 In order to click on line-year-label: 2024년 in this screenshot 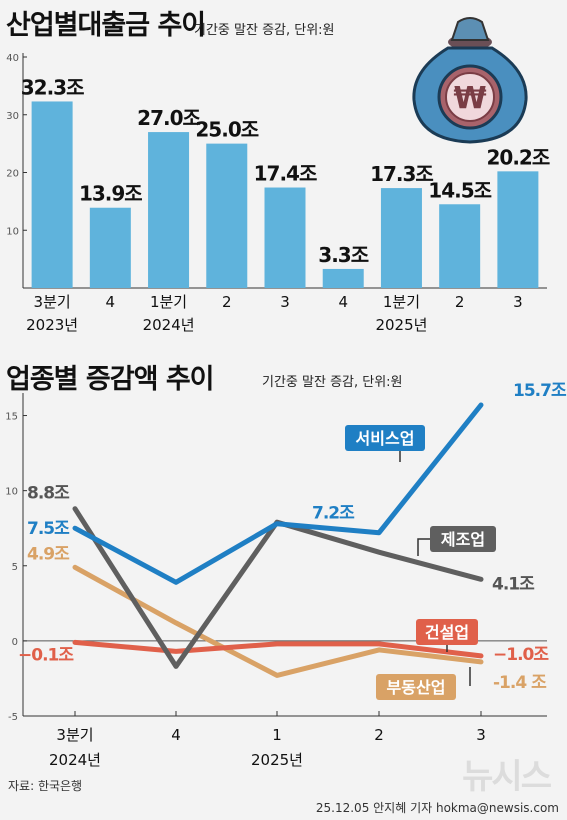, I will do `click(75, 760)`.